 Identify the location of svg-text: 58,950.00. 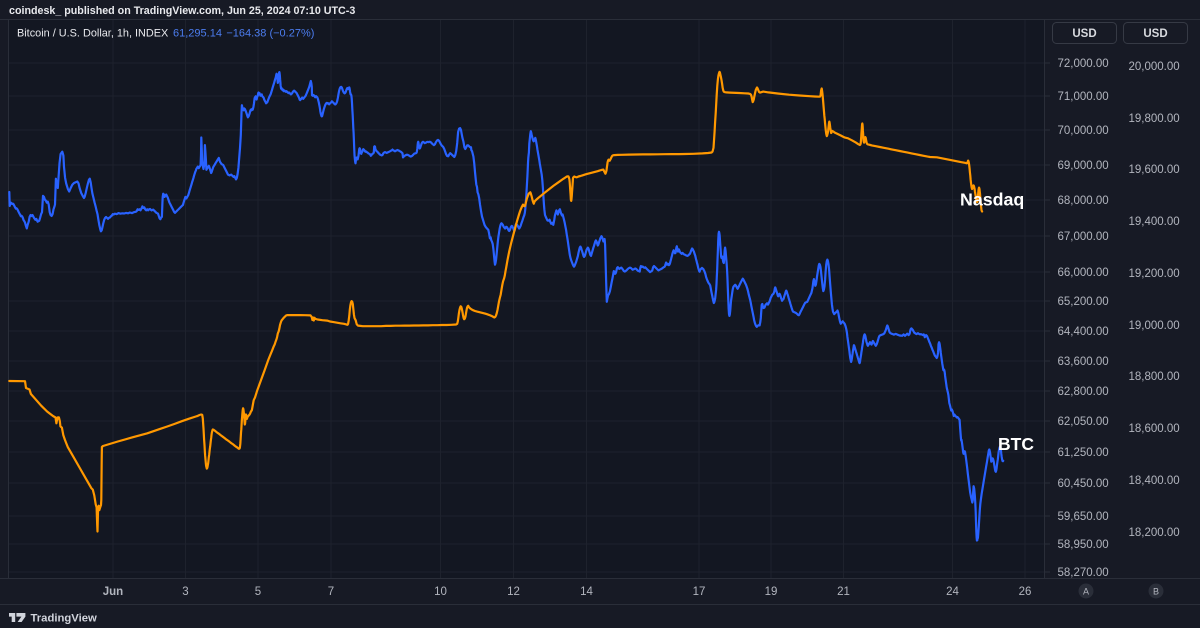
(1083, 545).